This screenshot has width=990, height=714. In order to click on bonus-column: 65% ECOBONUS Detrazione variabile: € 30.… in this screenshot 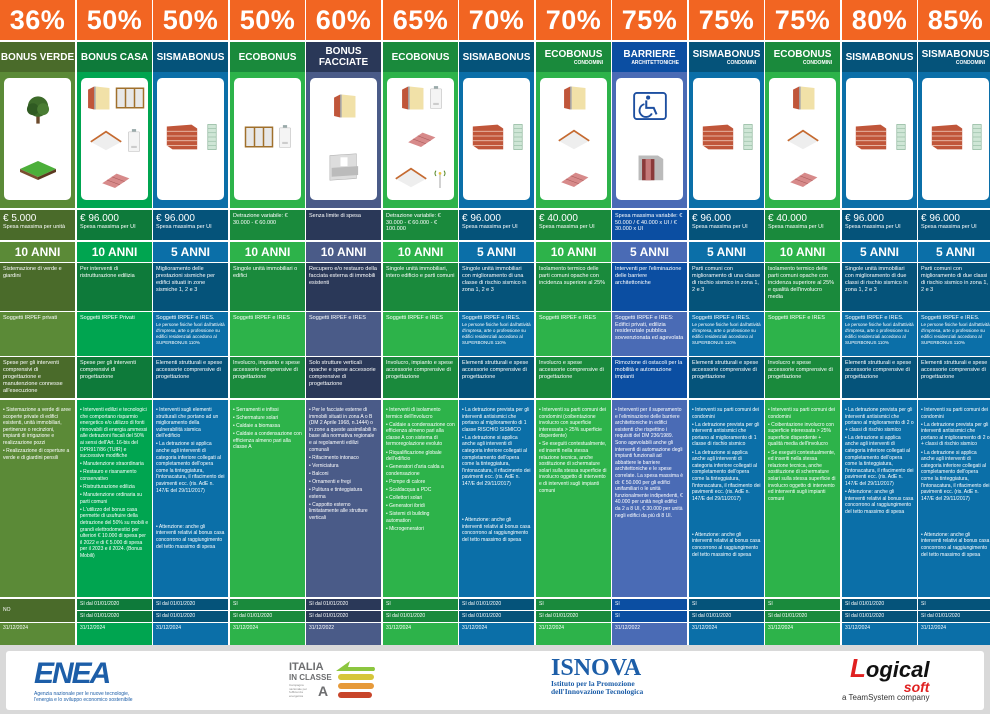, I will do `click(420, 322)`.